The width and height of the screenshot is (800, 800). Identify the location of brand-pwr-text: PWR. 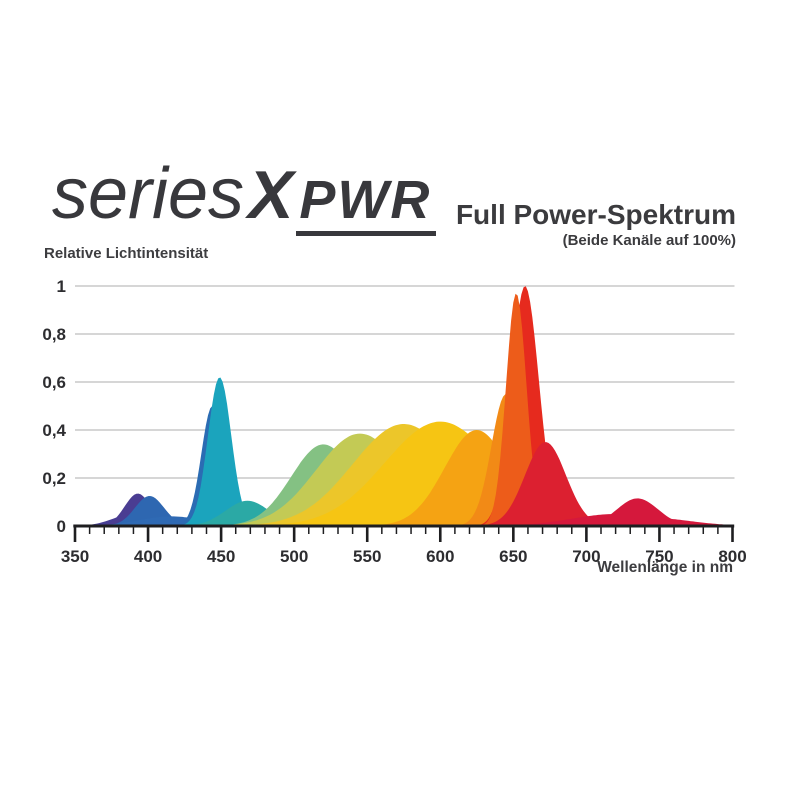
(366, 204).